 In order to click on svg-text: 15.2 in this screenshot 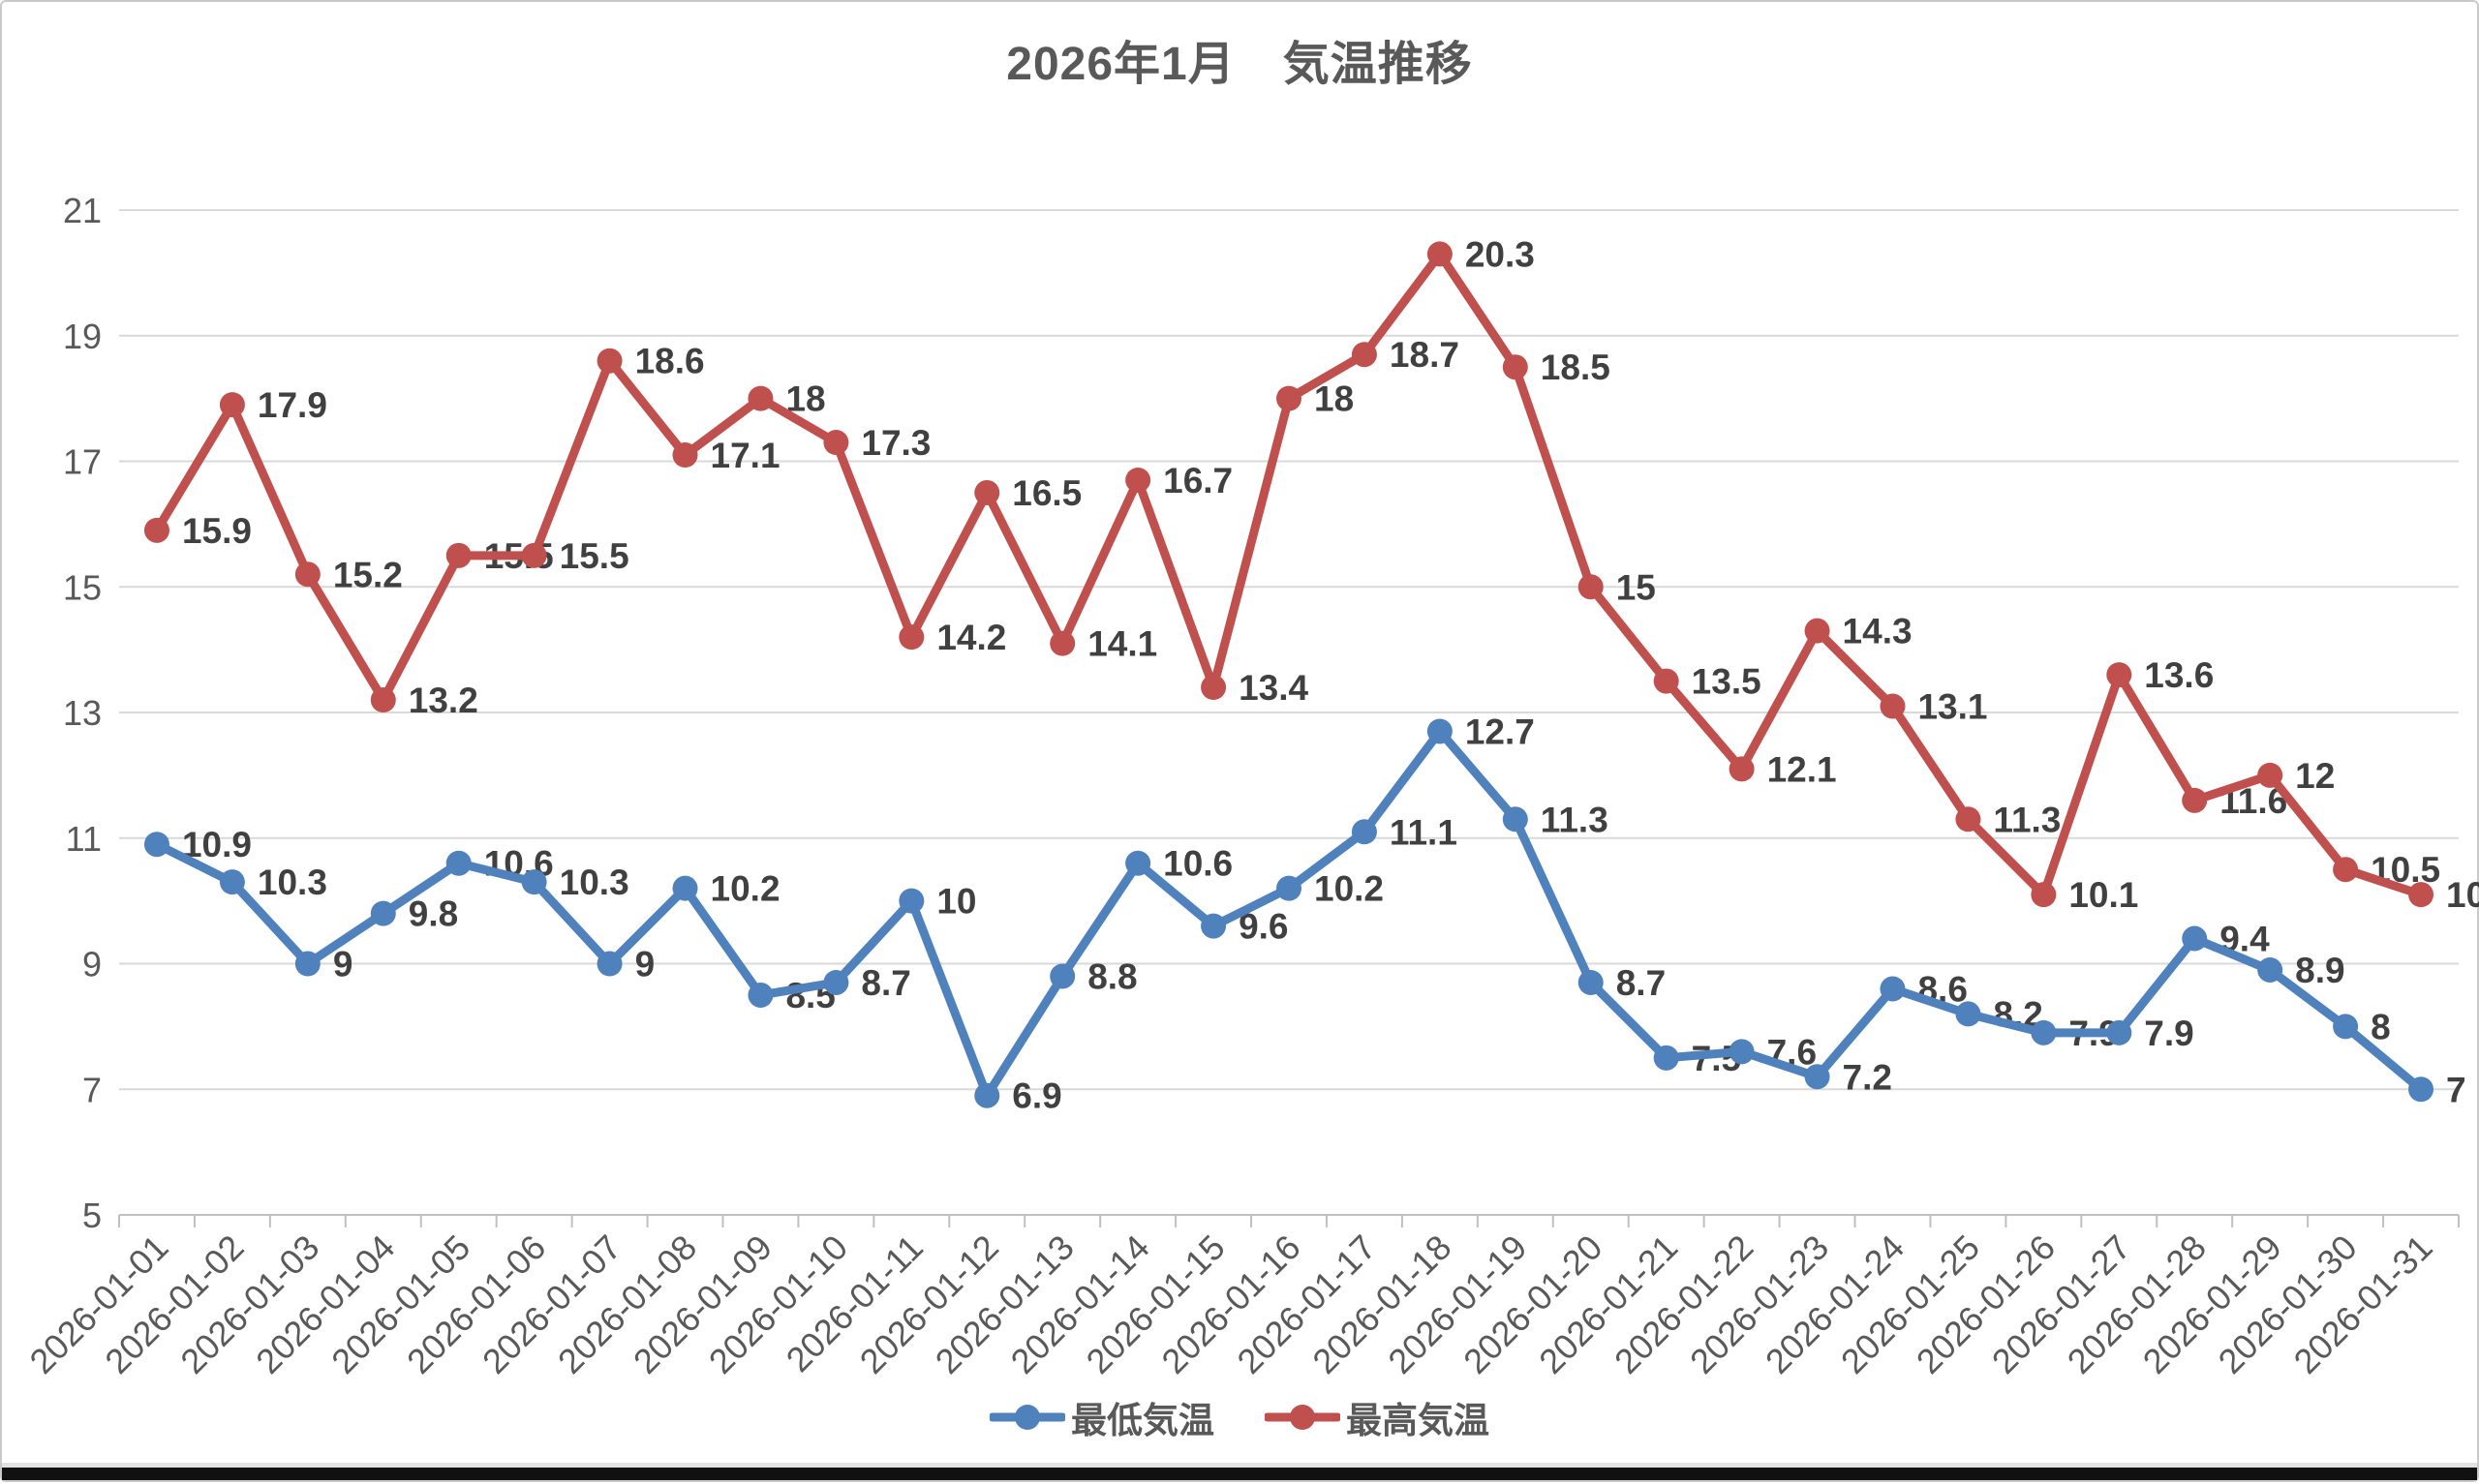, I will do `click(368, 574)`.